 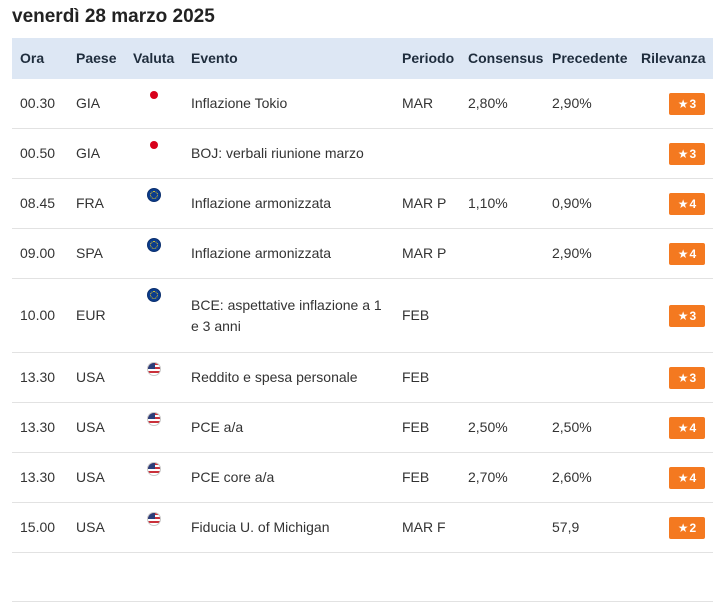 I want to click on cell-evento: Inflazione Tokio, so click(x=288, y=103).